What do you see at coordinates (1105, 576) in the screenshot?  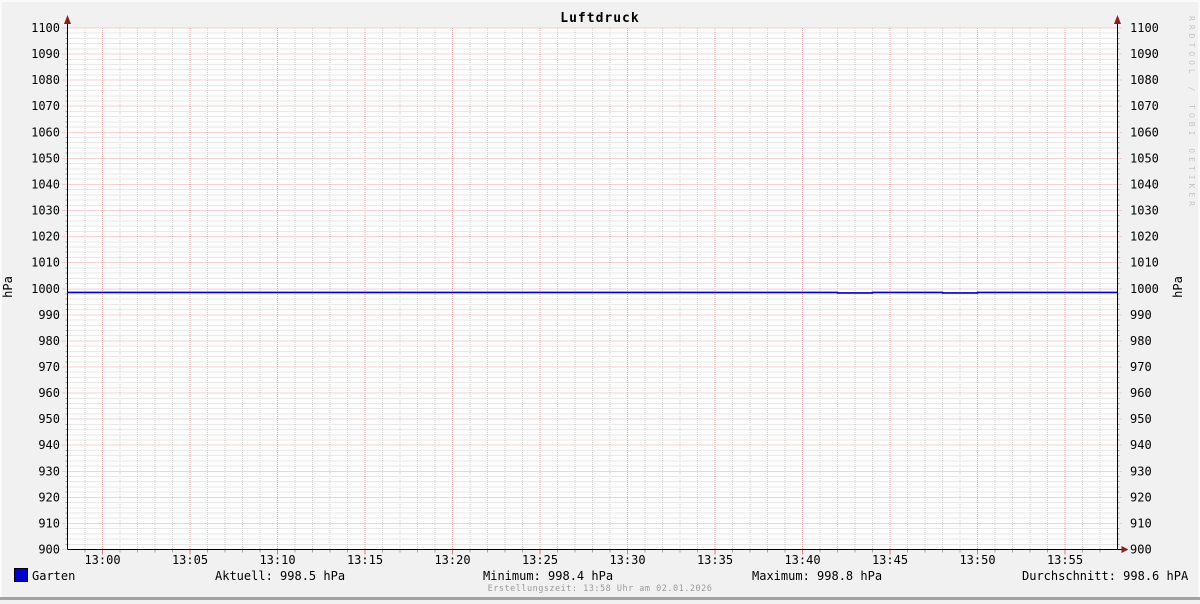 I see `stat-average: Durchschnitt: 998.6 hPA` at bounding box center [1105, 576].